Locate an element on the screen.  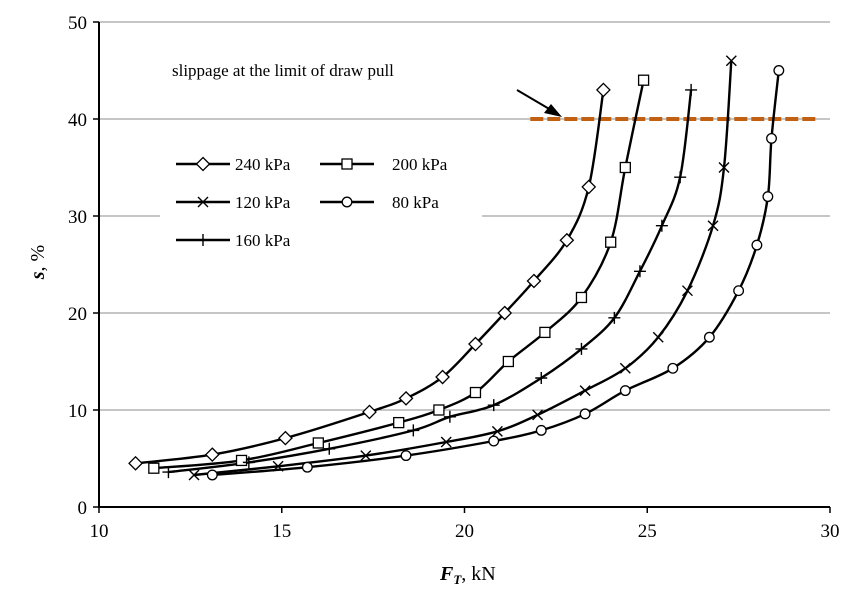
annotation-arrowhead is located at coordinates (553, 110).